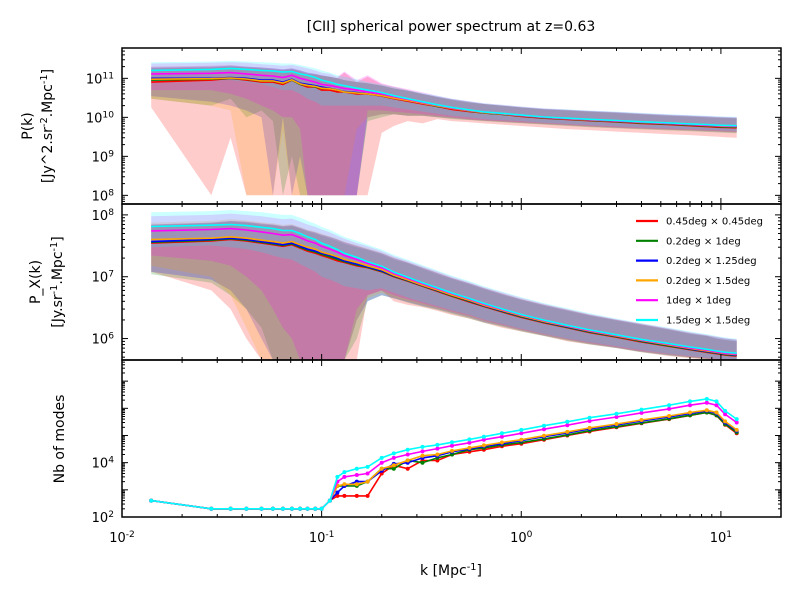  What do you see at coordinates (58, 282) in the screenshot?
I see `cross-power-ylabel-units: [Jy.sr-1.Mpc-1]` at bounding box center [58, 282].